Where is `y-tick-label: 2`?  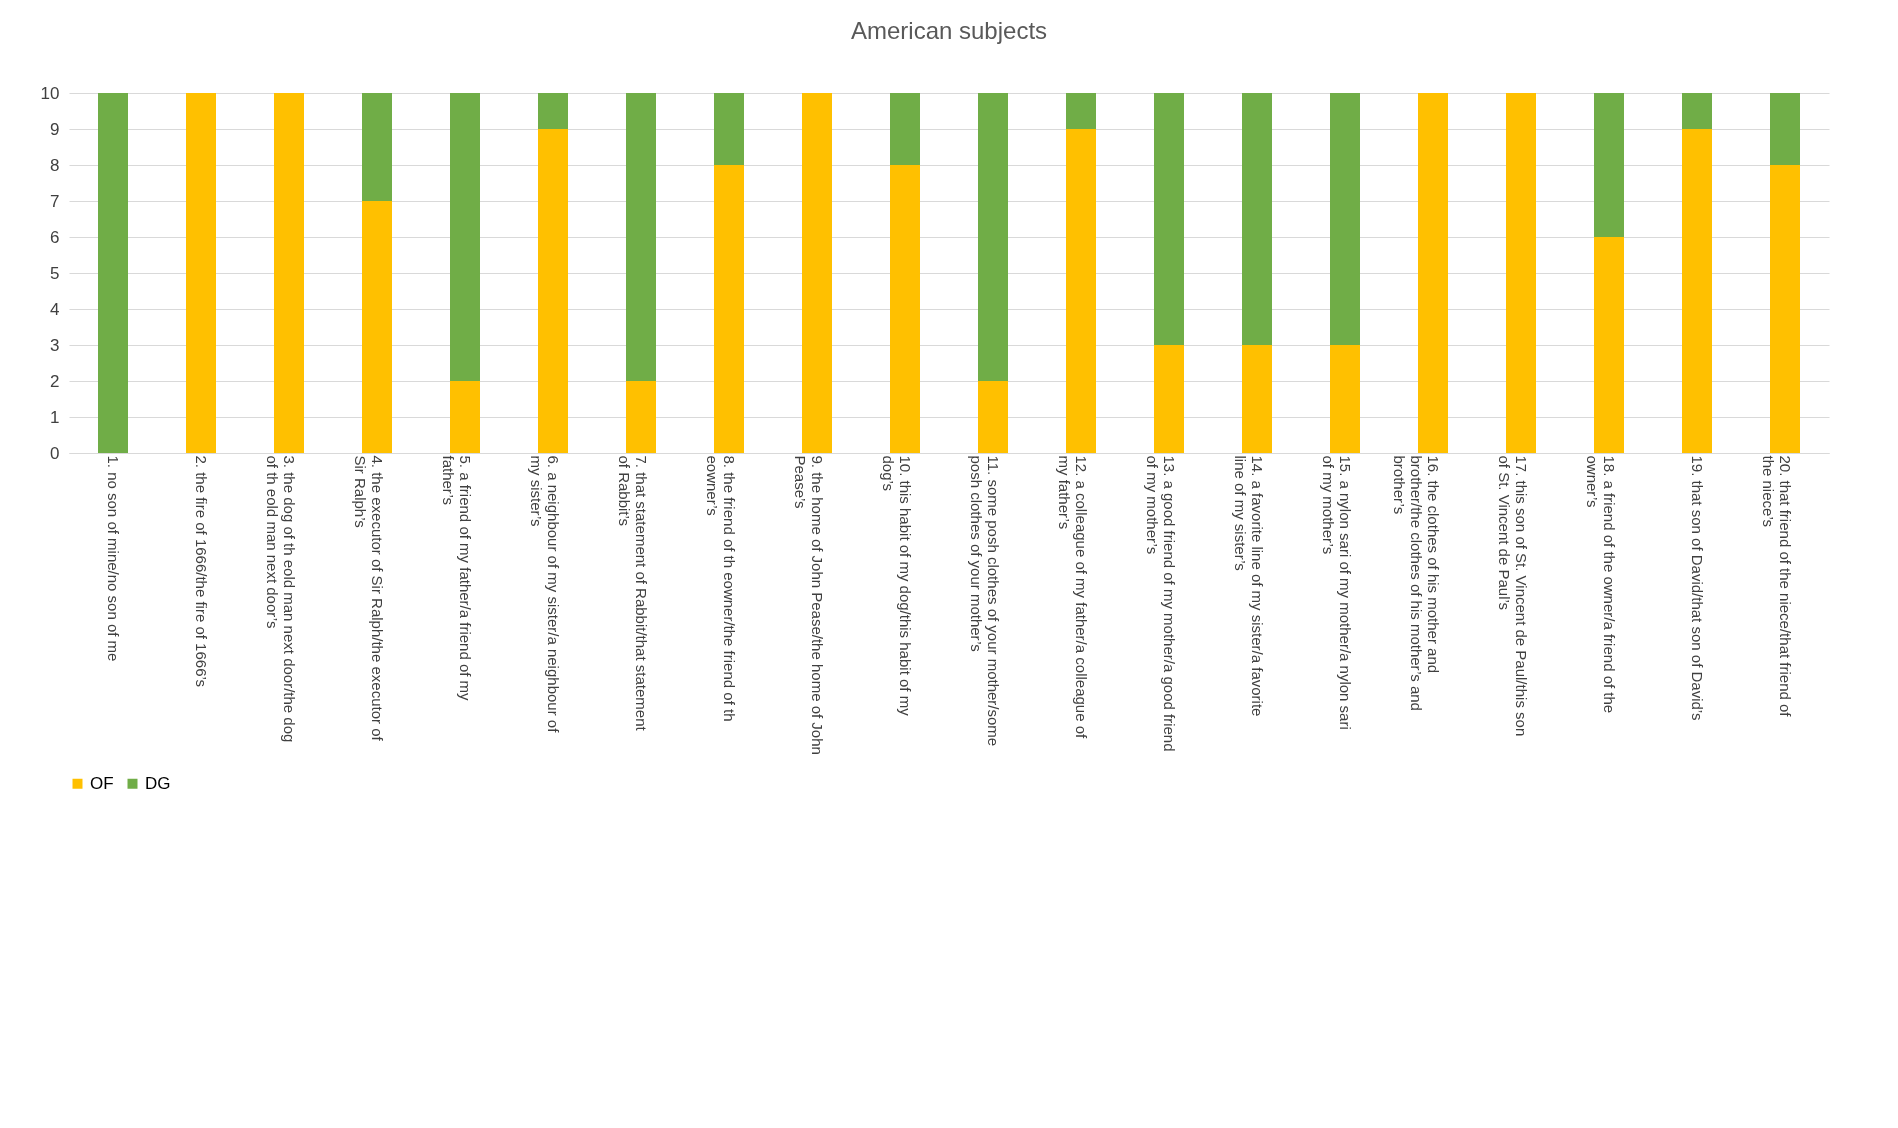
y-tick-label: 2 is located at coordinates (55, 381).